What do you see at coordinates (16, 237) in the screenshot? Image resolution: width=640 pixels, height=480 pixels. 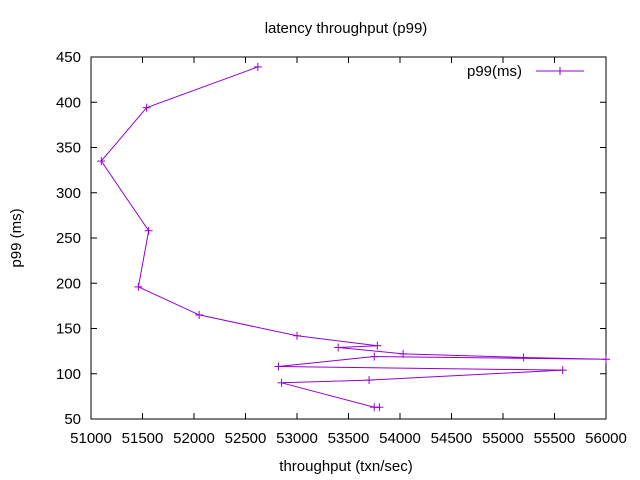 I see `y-axis-label: p99 (ms)` at bounding box center [16, 237].